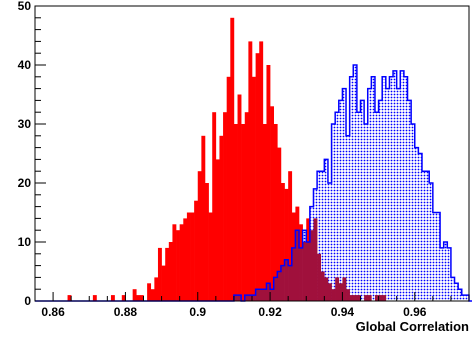  I want to click on overlap-bars, so click(310, 259).